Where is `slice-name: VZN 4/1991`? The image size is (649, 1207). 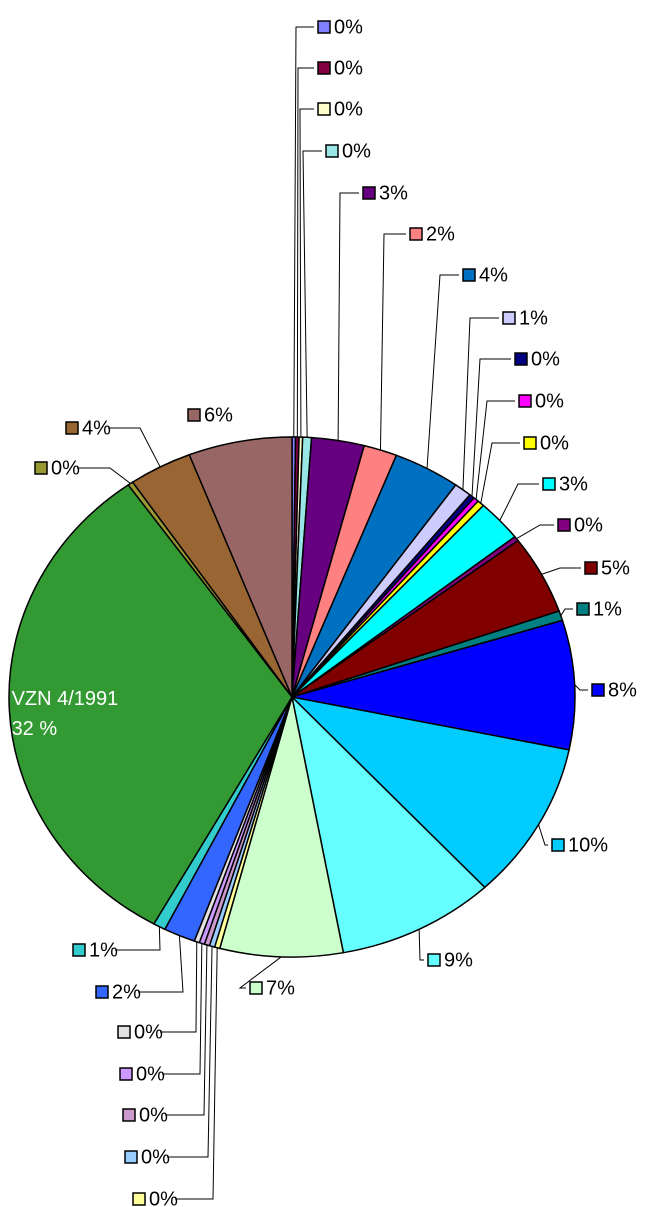
slice-name: VZN 4/1991 is located at coordinates (65, 699).